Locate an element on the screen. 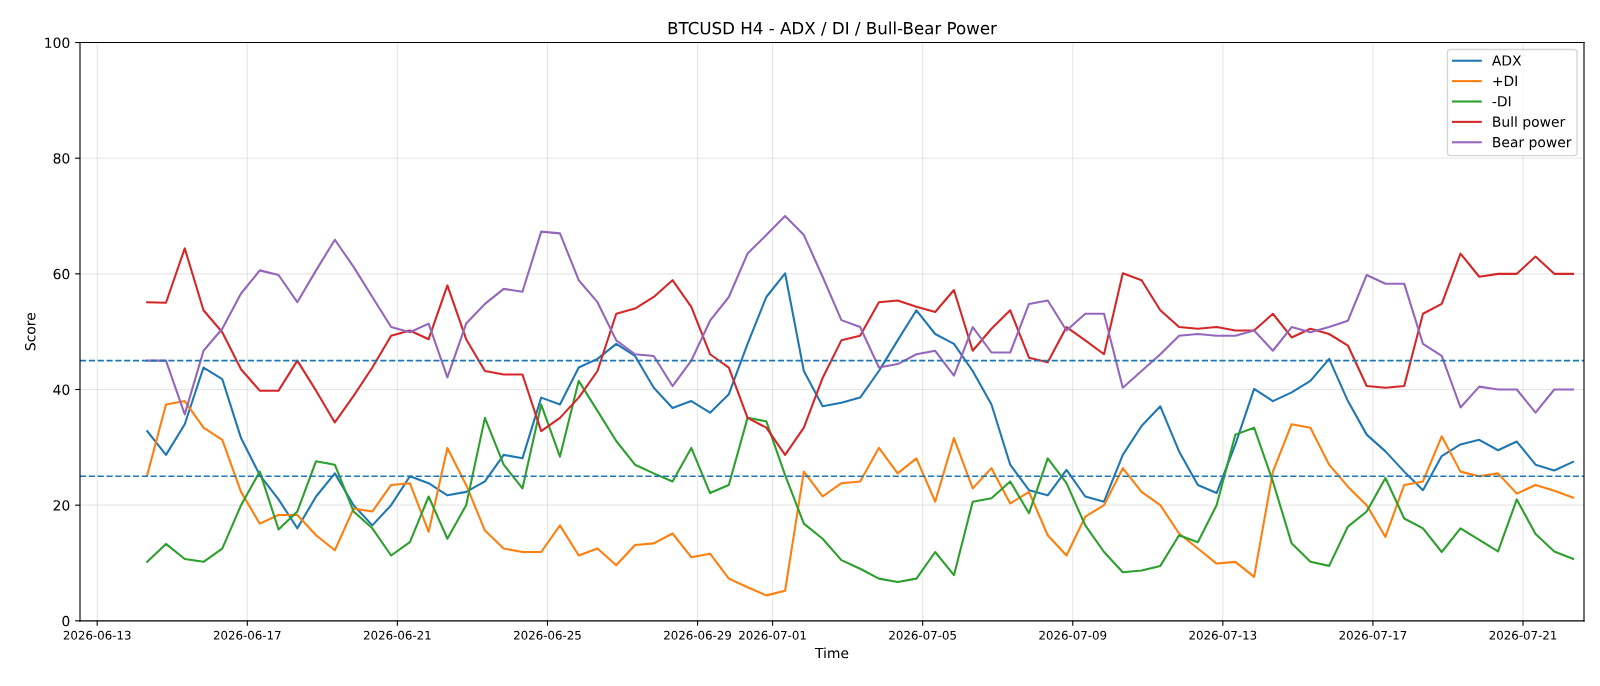 Image resolution: width=1600 pixels, height=686 pixels. x-axis-title: Time is located at coordinates (831, 653).